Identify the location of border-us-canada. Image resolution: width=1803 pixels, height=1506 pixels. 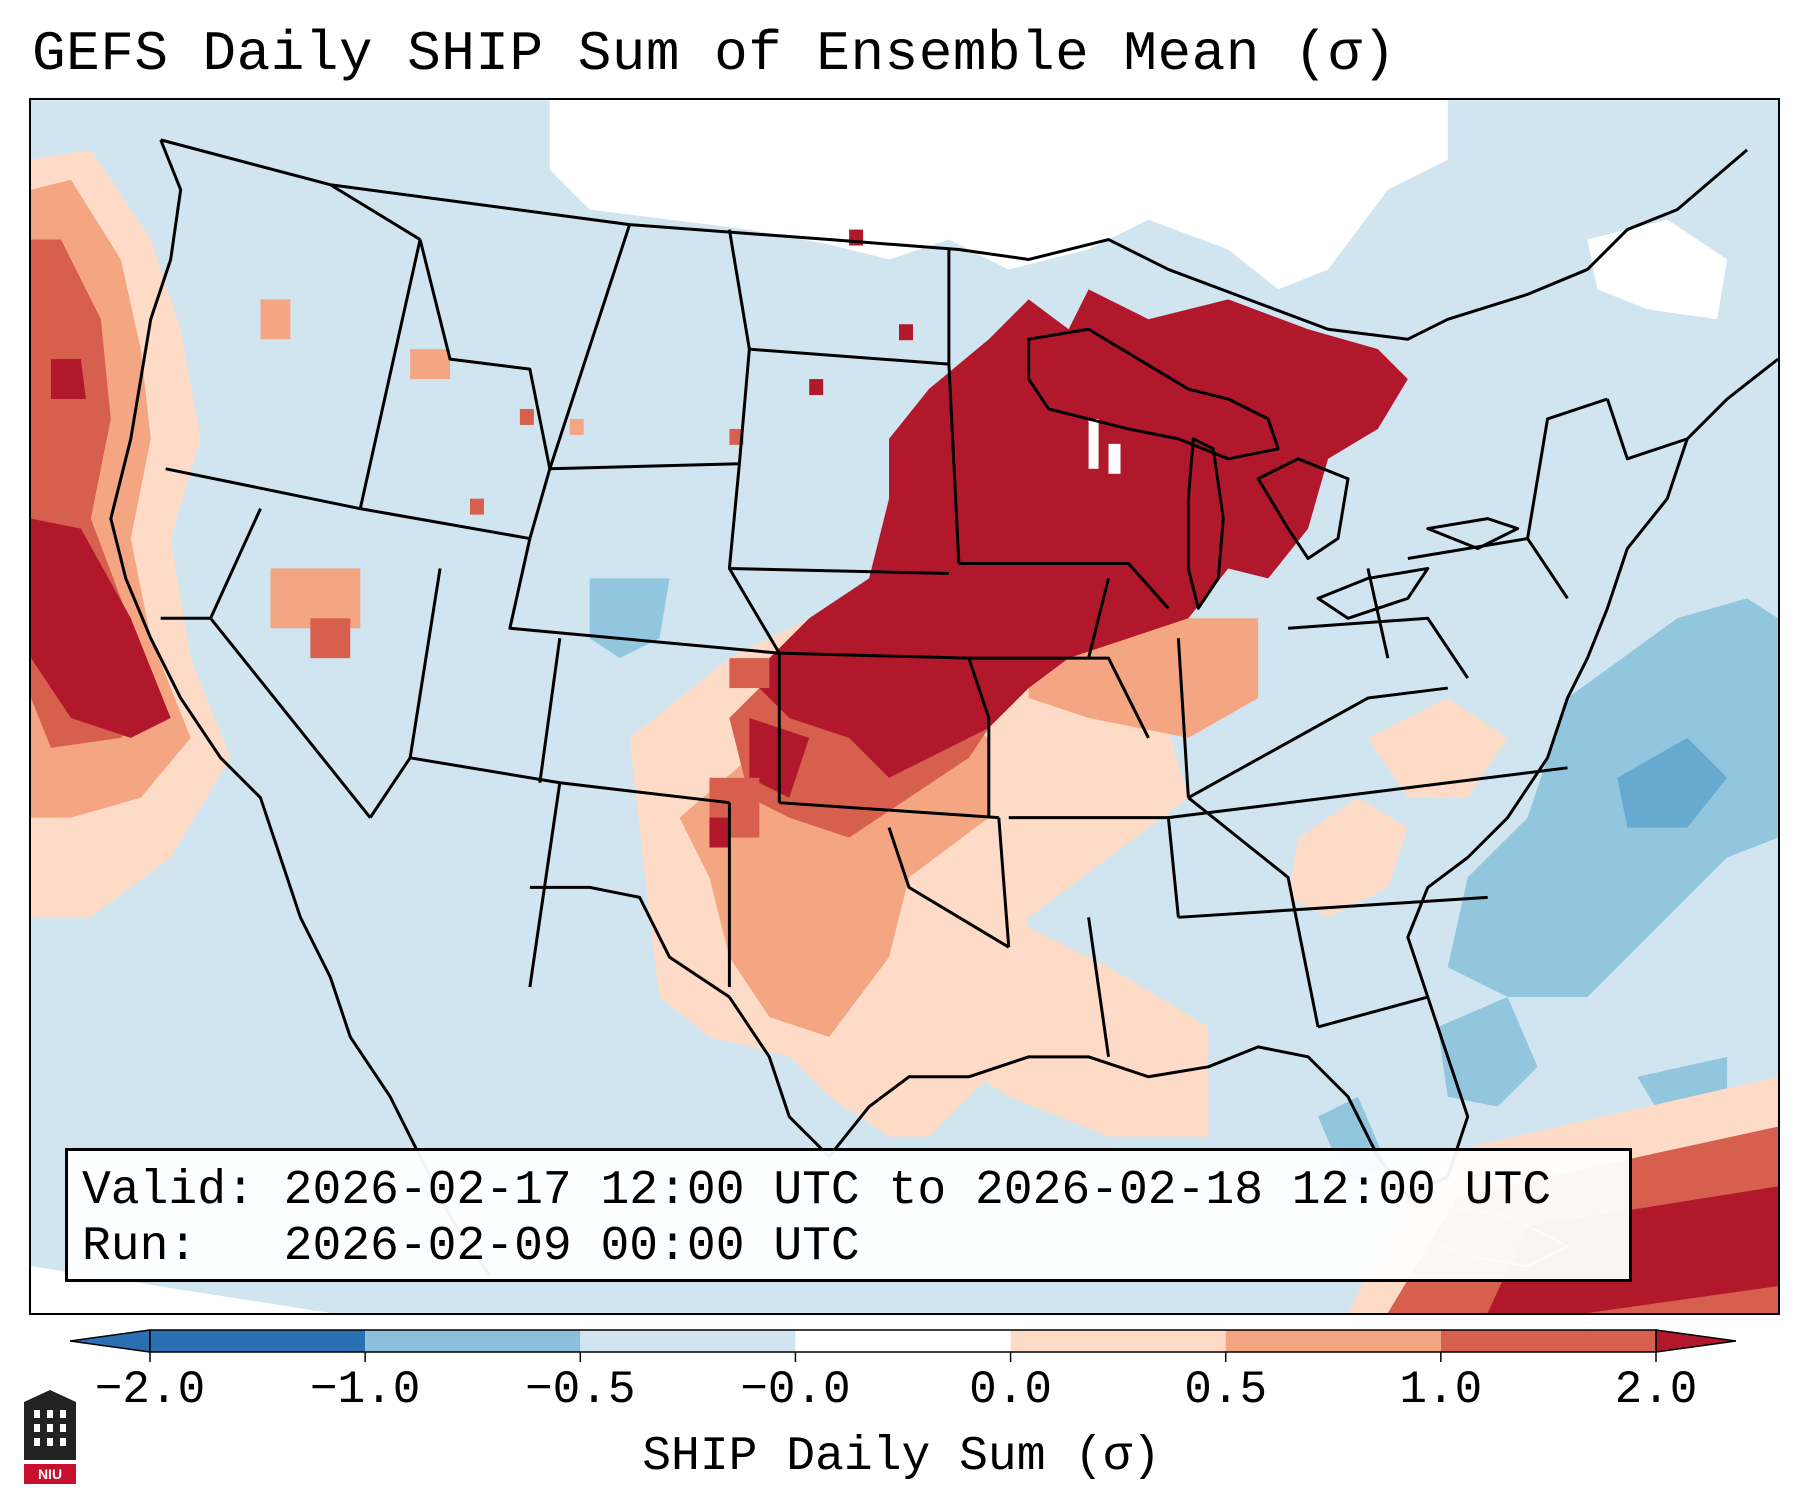
(954, 239).